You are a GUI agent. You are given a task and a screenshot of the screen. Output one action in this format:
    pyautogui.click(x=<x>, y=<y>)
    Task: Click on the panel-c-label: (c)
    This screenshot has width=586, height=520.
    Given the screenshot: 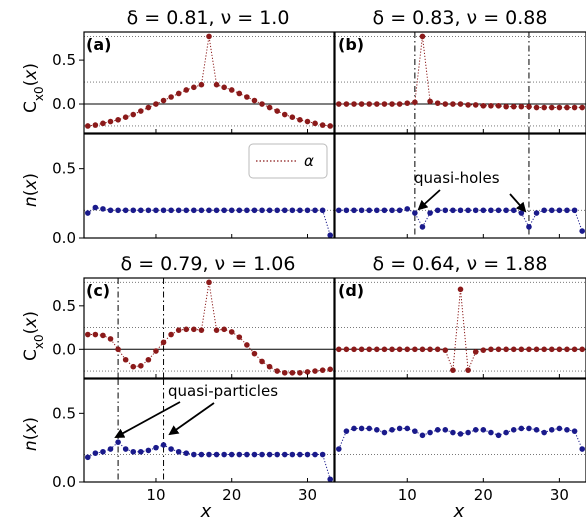 What is the action you would take?
    pyautogui.click(x=98, y=290)
    